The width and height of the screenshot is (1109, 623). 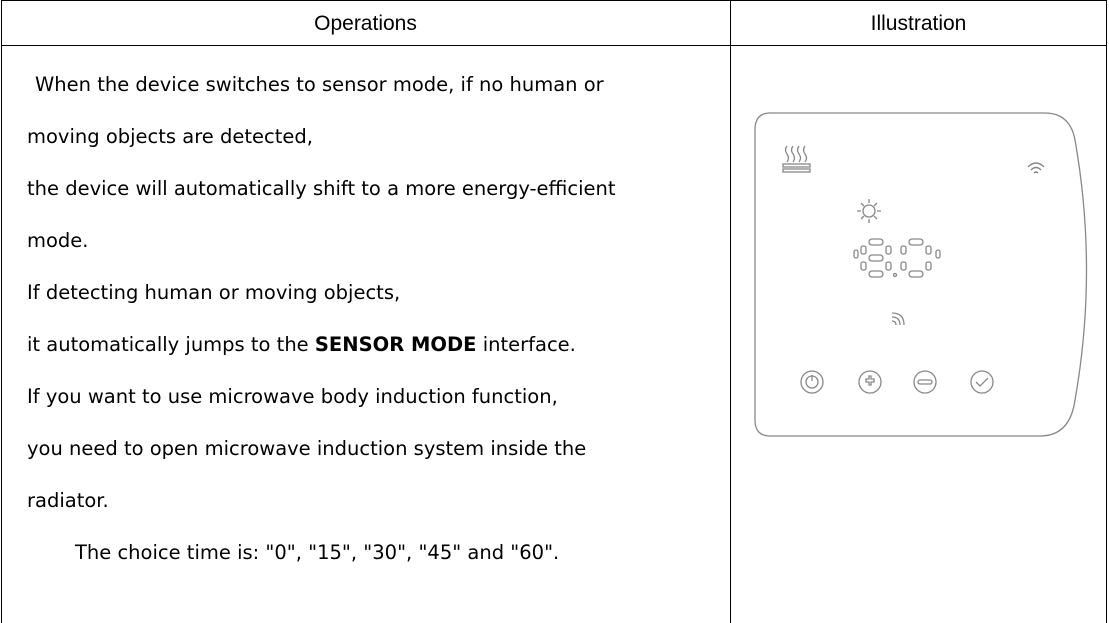 What do you see at coordinates (918, 23) in the screenshot?
I see `header-cell: Illustration` at bounding box center [918, 23].